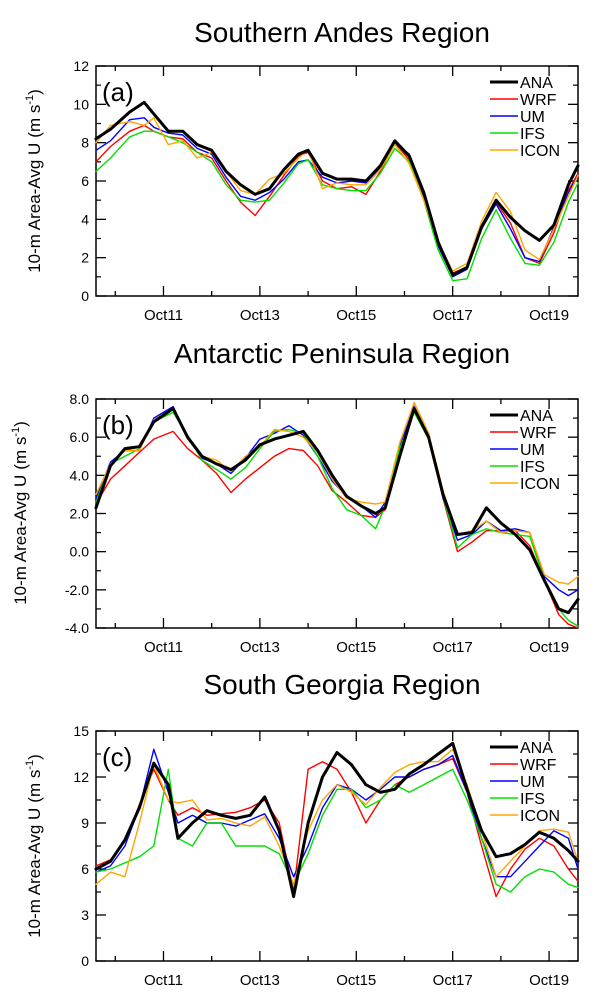 Image resolution: width=607 pixels, height=1004 pixels. Describe the element at coordinates (80, 437) in the screenshot. I see `y-tick-label: 6.0` at that location.